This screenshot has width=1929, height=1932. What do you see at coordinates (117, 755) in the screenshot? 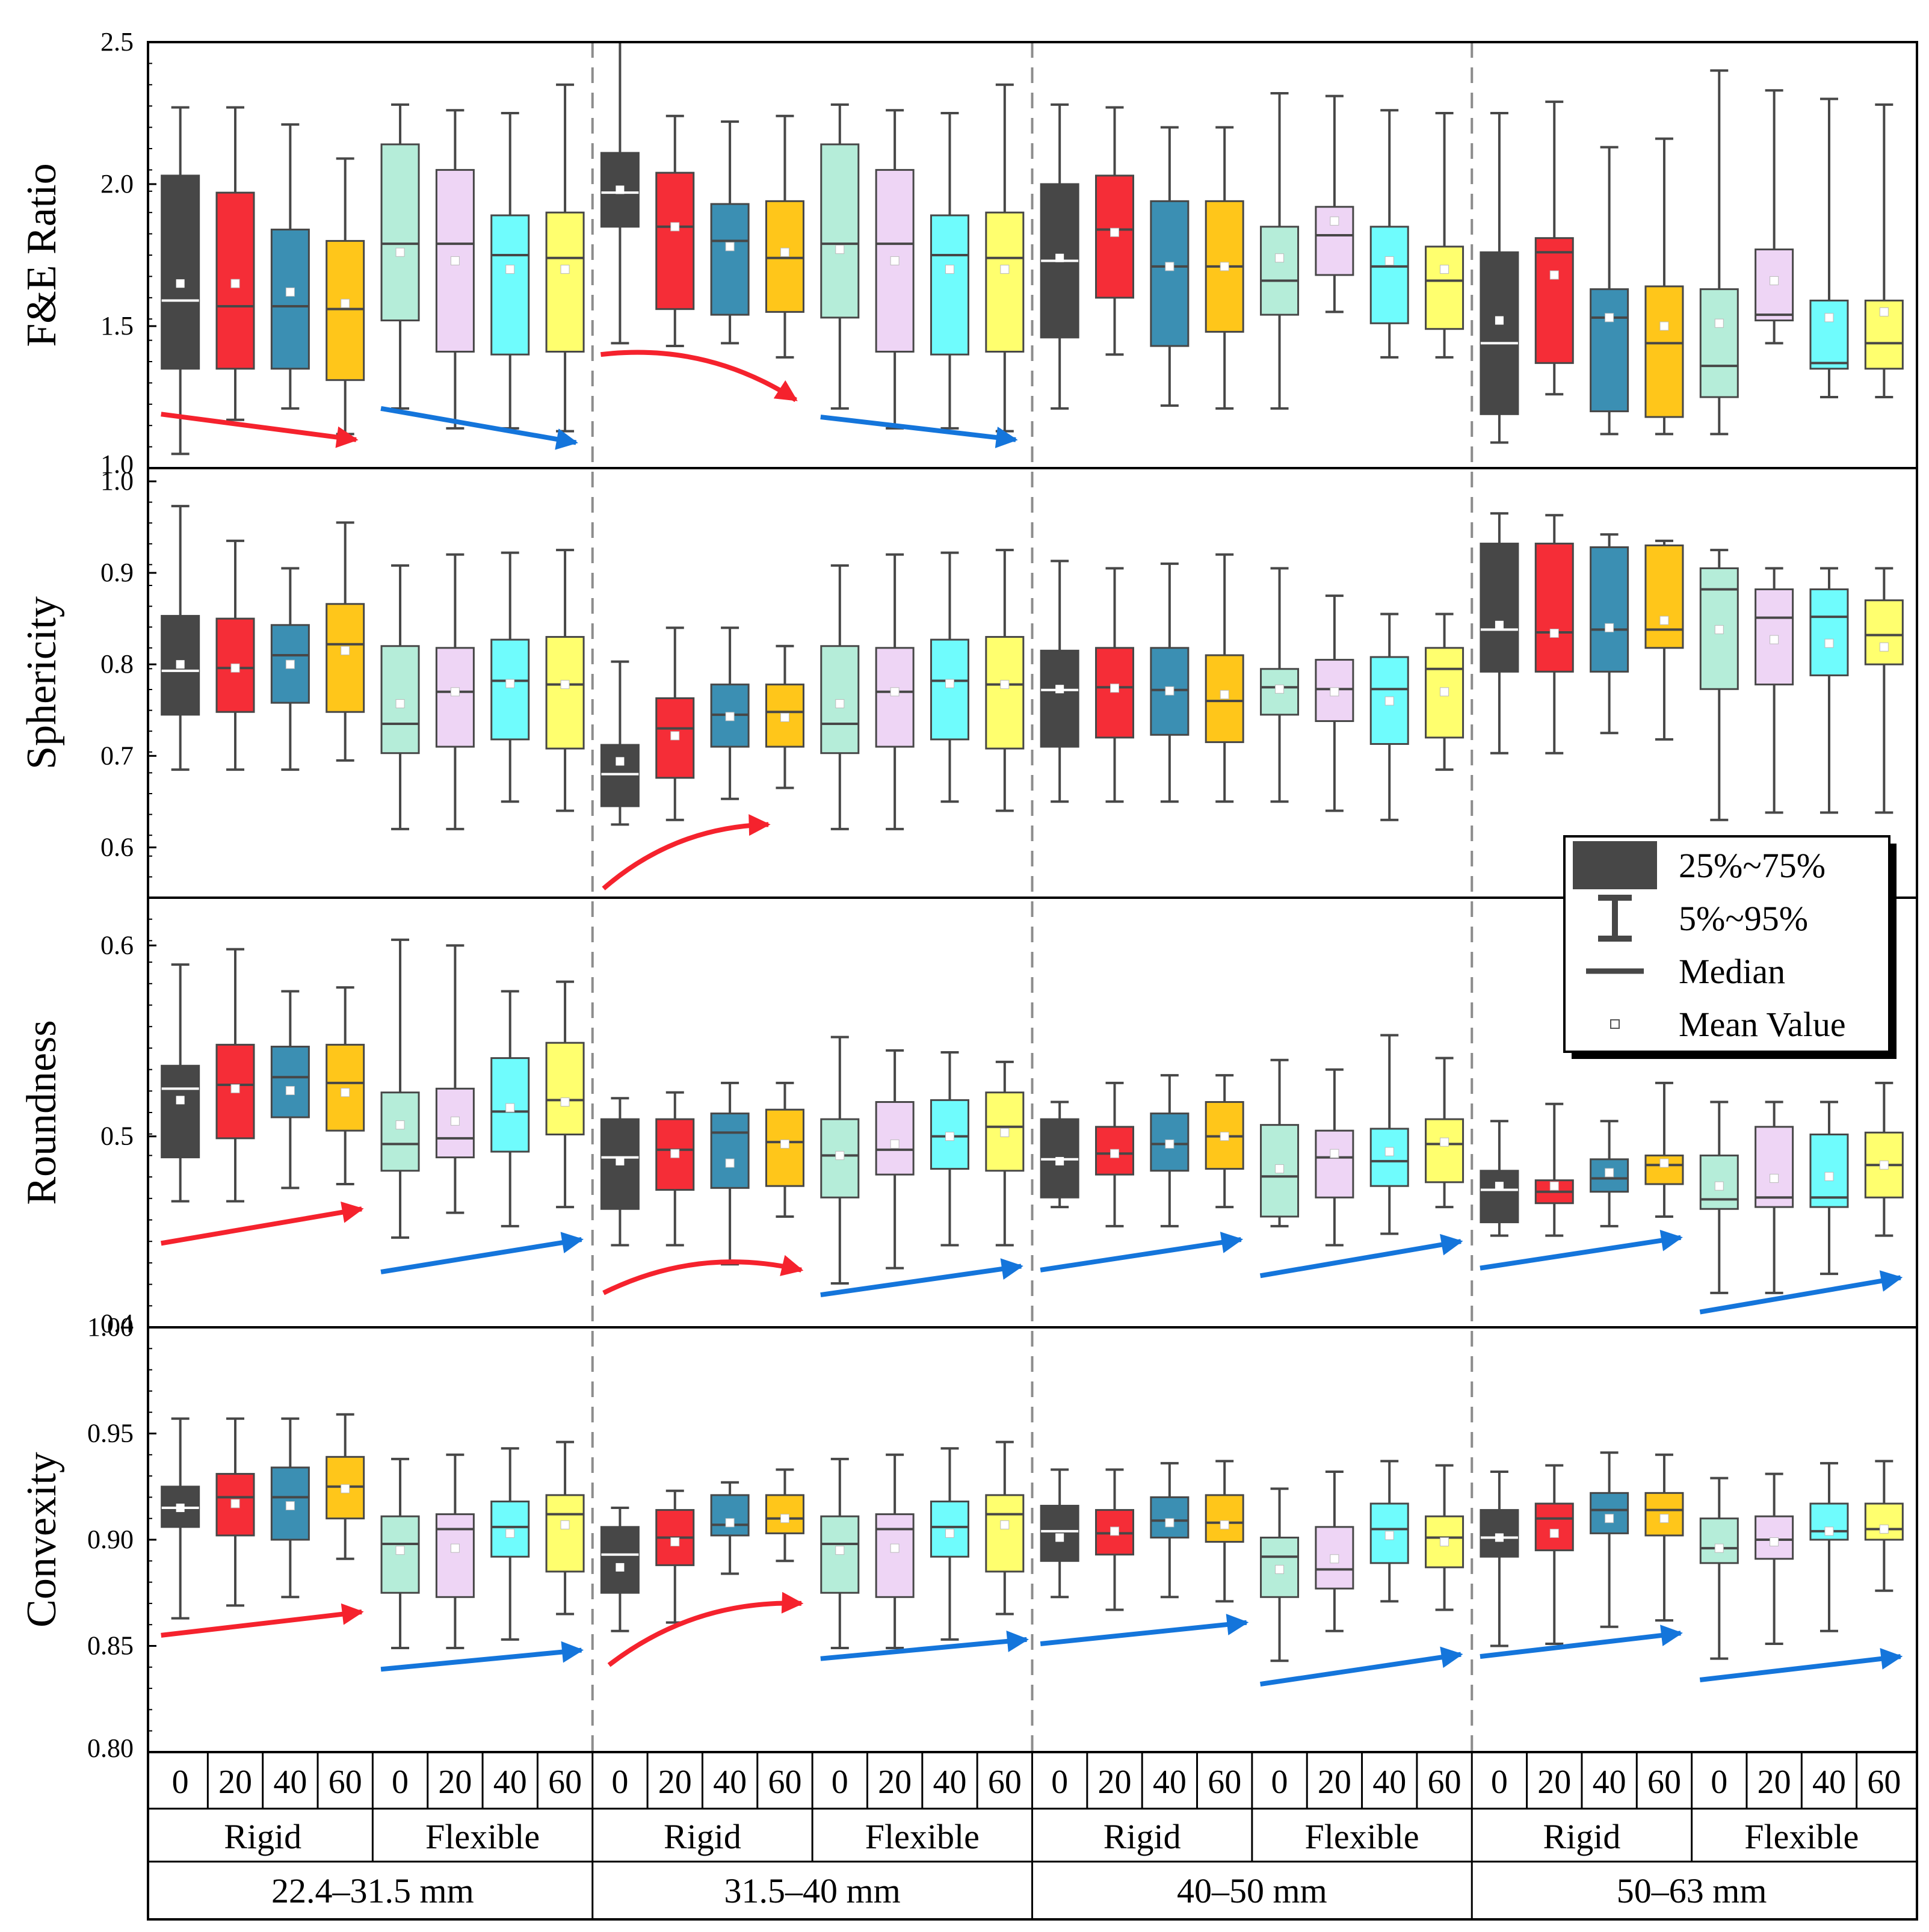
I see `y-tick-label: 0.7` at bounding box center [117, 755].